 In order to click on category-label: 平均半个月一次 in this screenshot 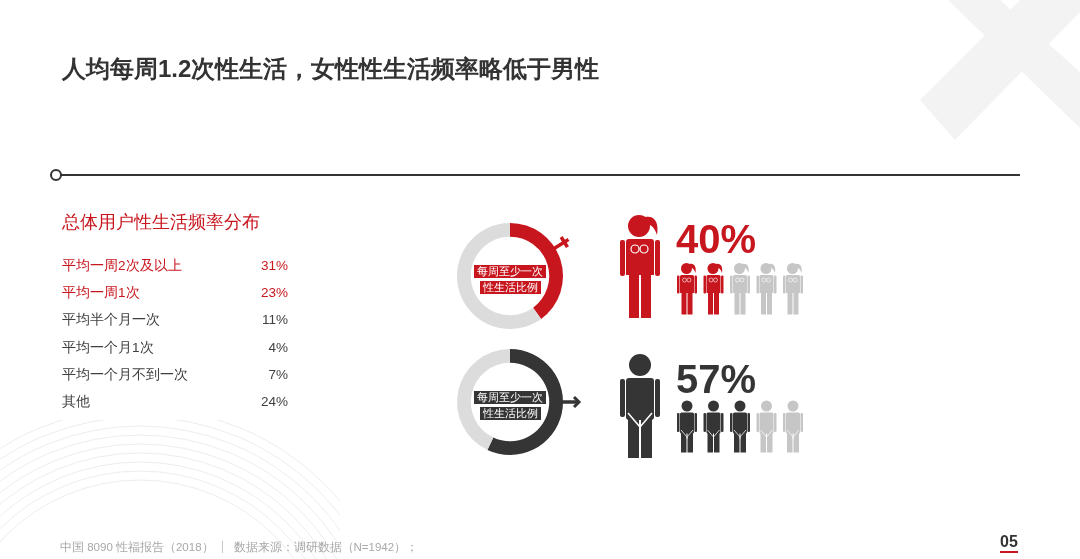, I will do `click(111, 320)`.